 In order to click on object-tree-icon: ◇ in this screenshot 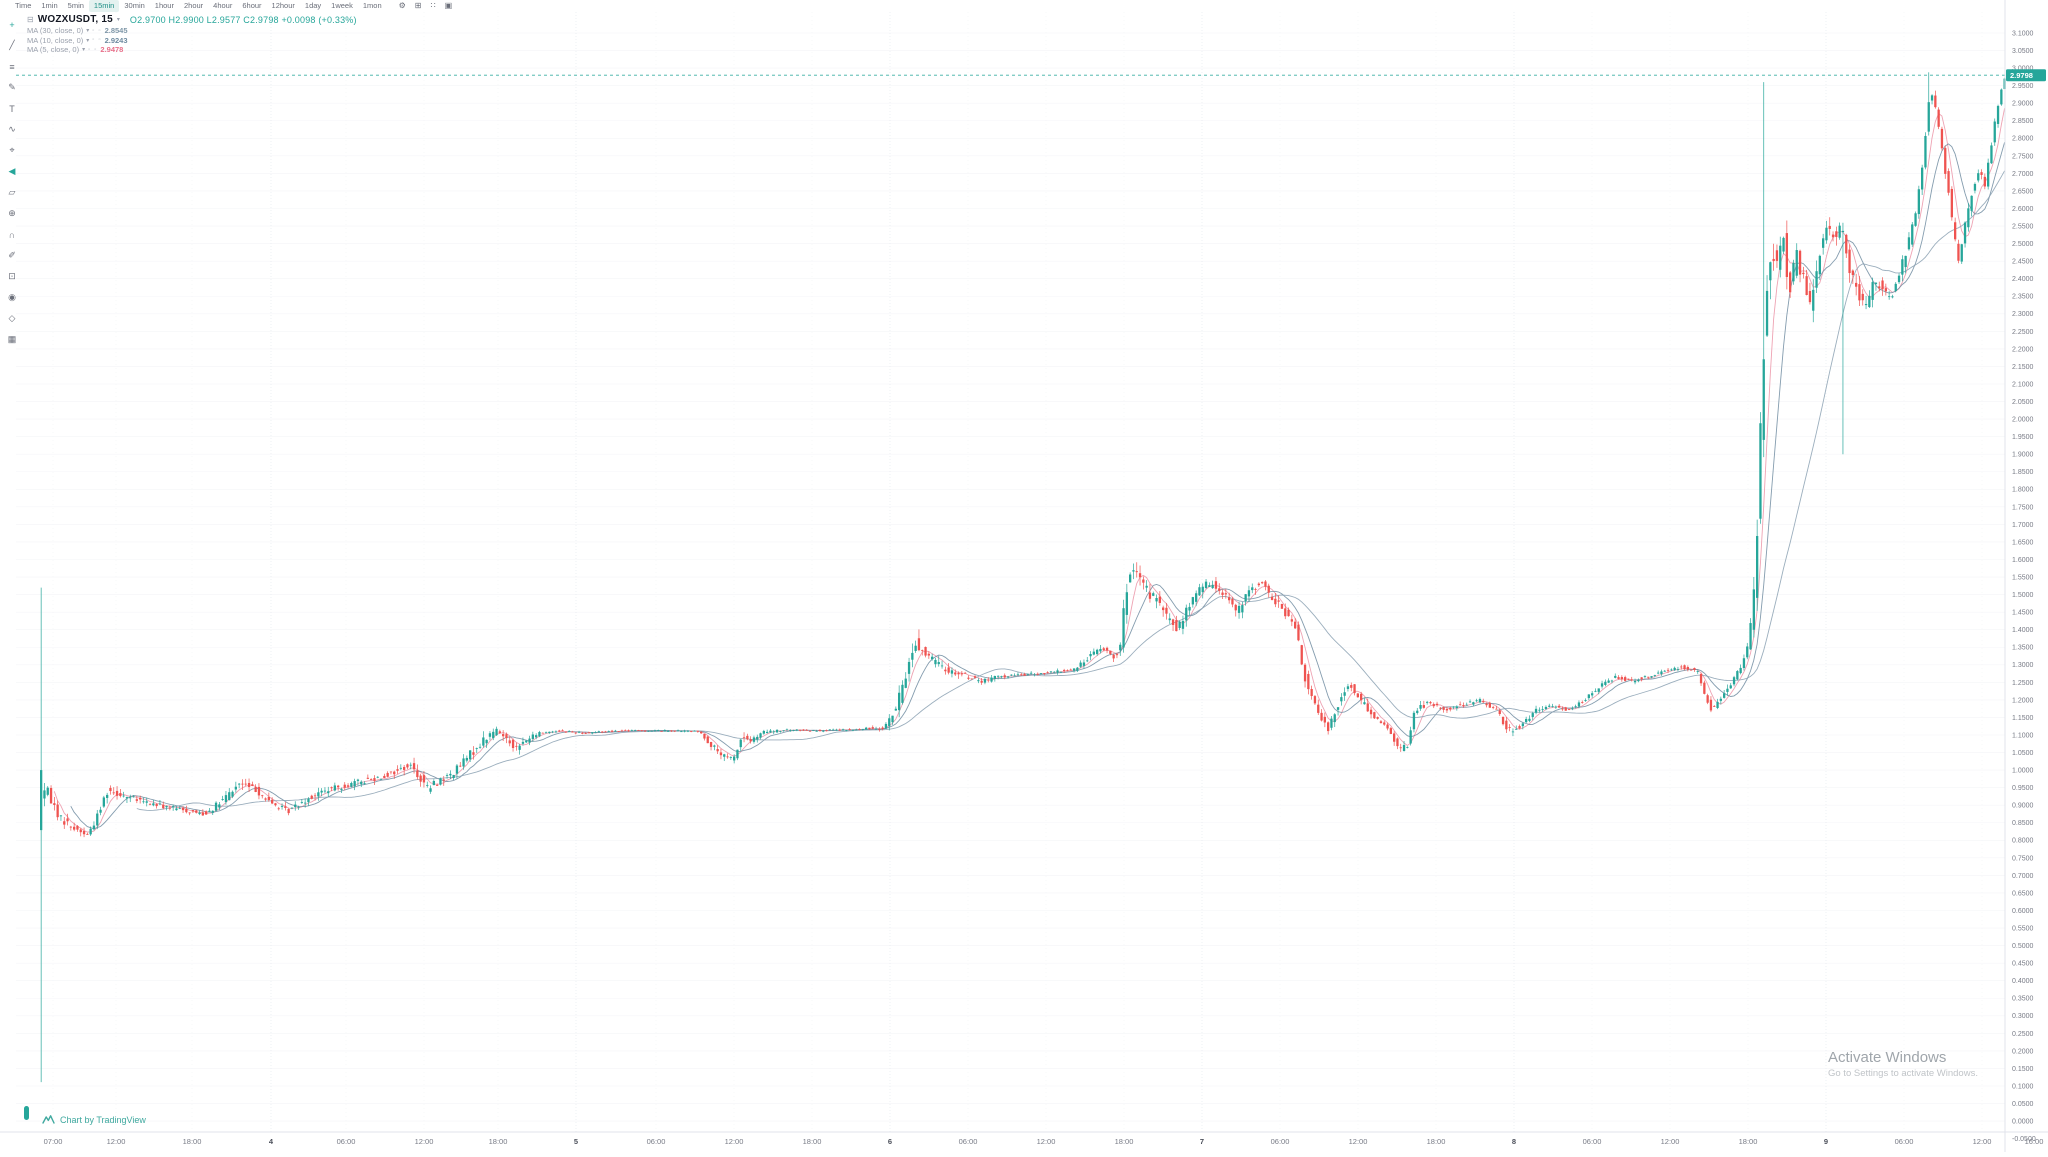, I will do `click(12, 318)`.